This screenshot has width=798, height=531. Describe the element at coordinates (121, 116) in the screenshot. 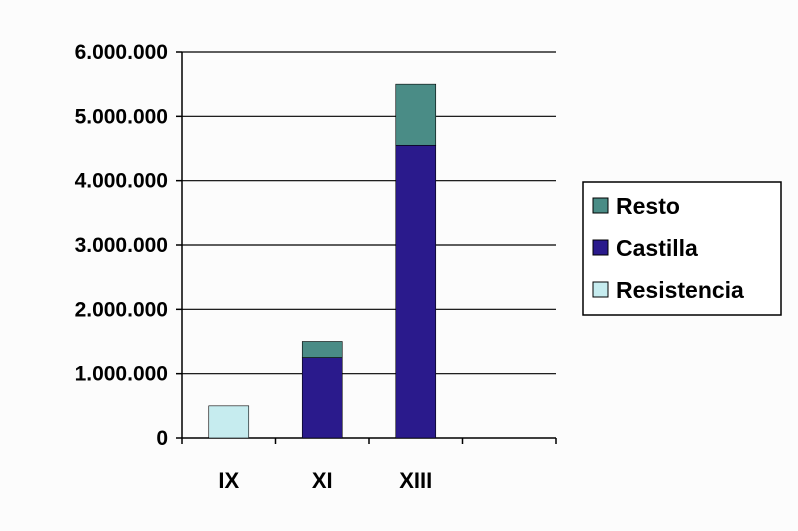

I see `y-tick-label: 5.000.000` at that location.